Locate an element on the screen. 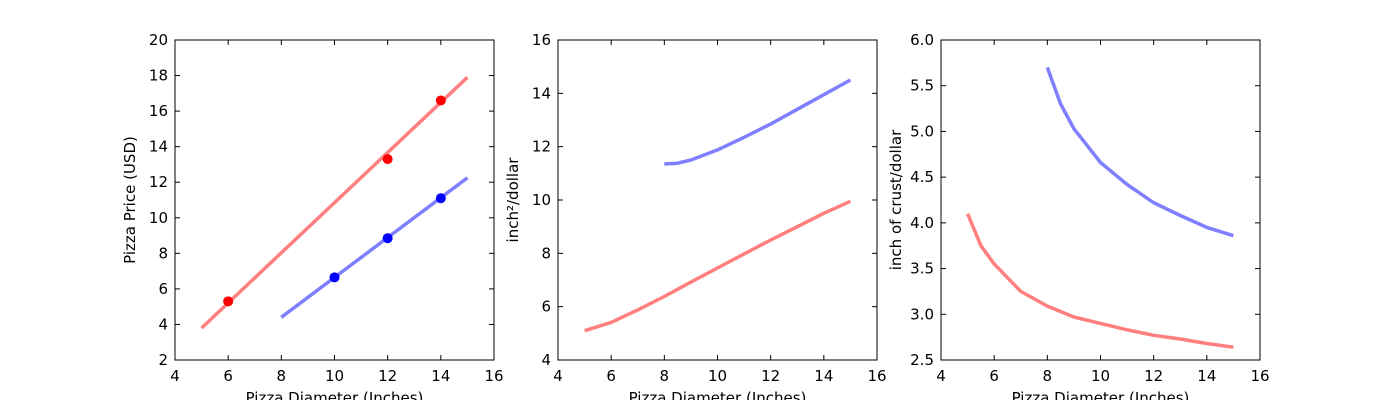  y-tick-label: 5.5 is located at coordinates (922, 86).